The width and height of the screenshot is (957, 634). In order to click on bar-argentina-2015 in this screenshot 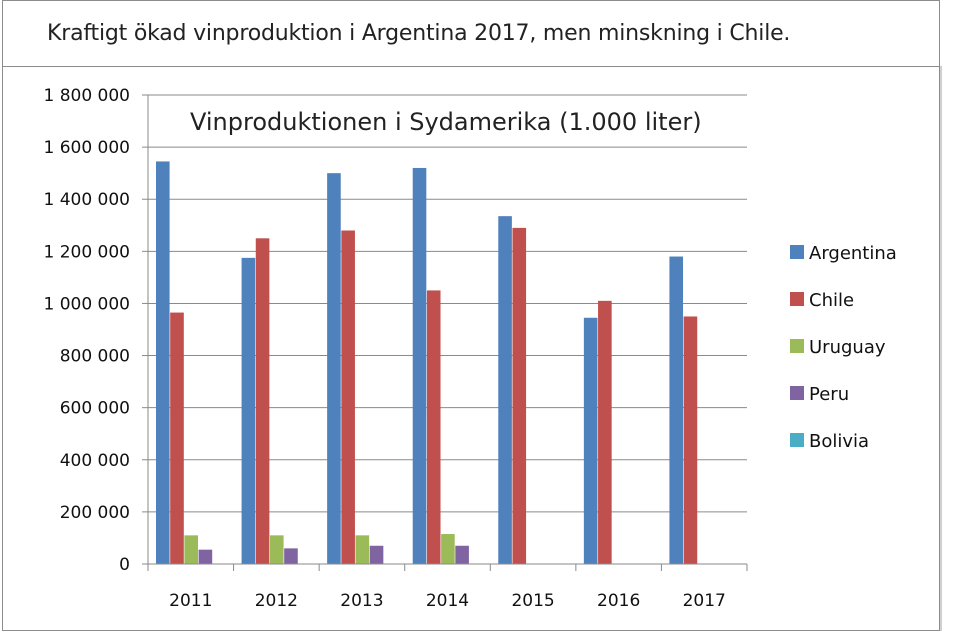, I will do `click(505, 390)`.